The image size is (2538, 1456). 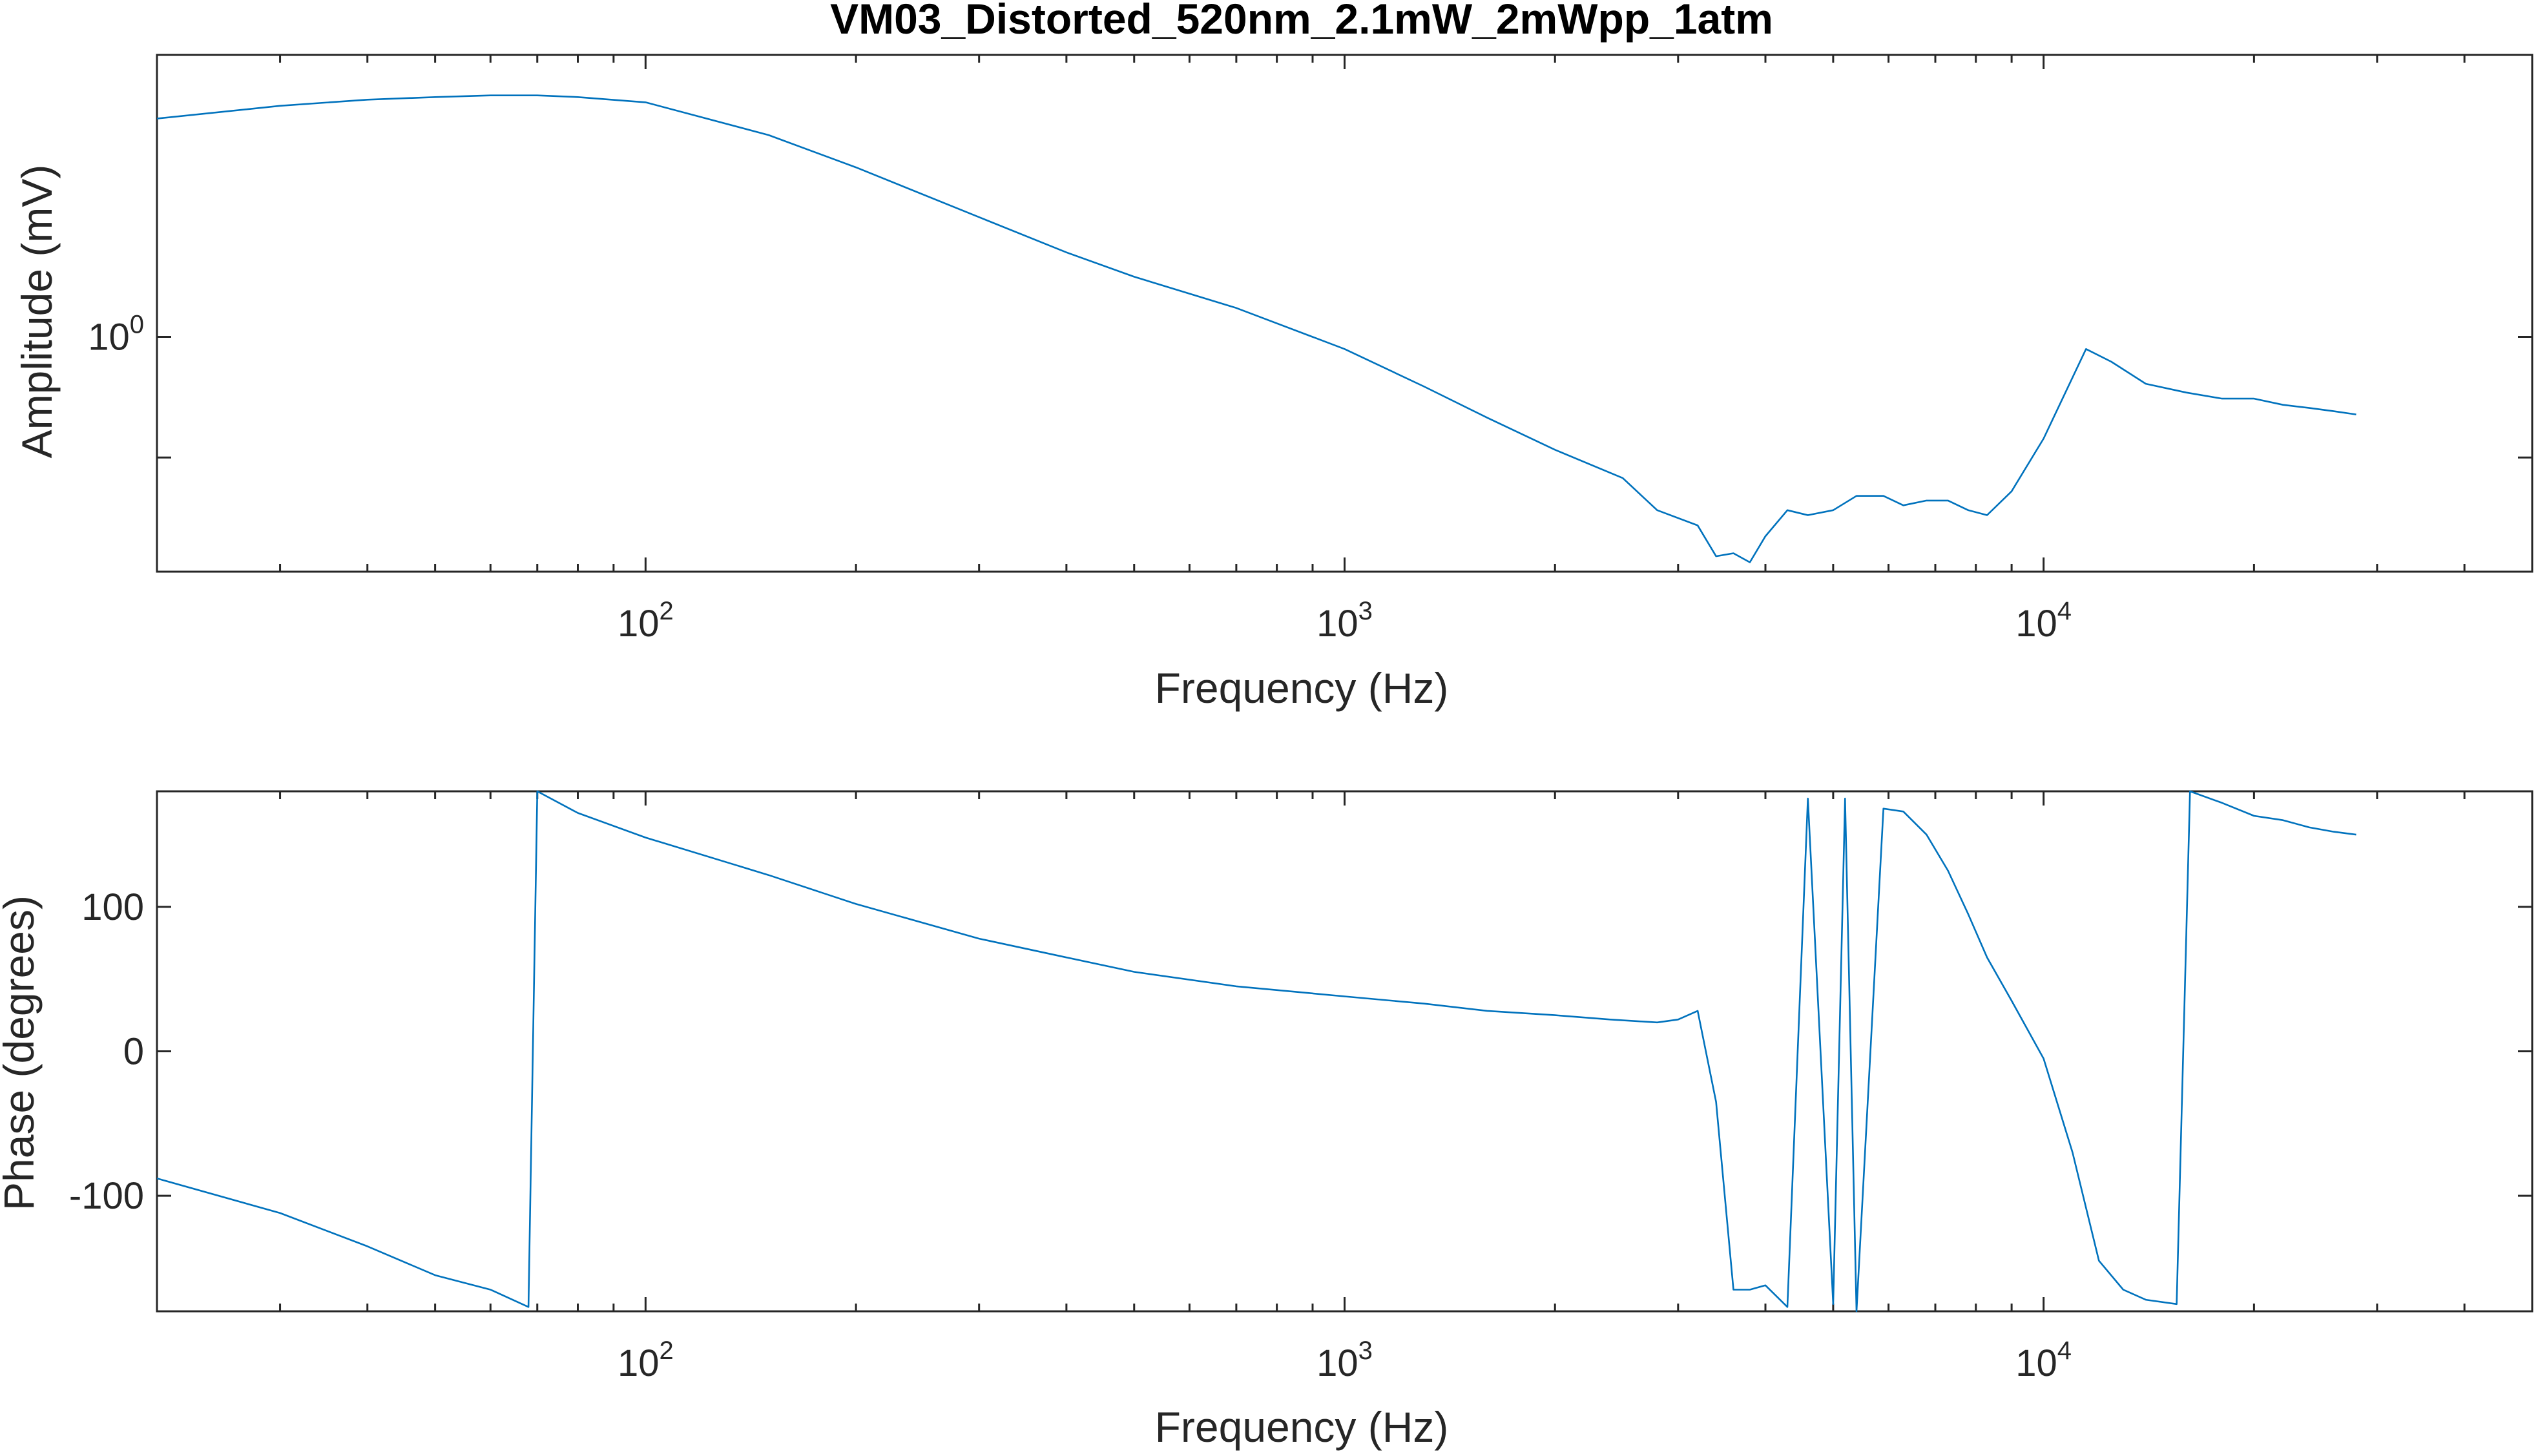 What do you see at coordinates (109, 337) in the screenshot?
I see `amplitude-y-tick-label-base: 10` at bounding box center [109, 337].